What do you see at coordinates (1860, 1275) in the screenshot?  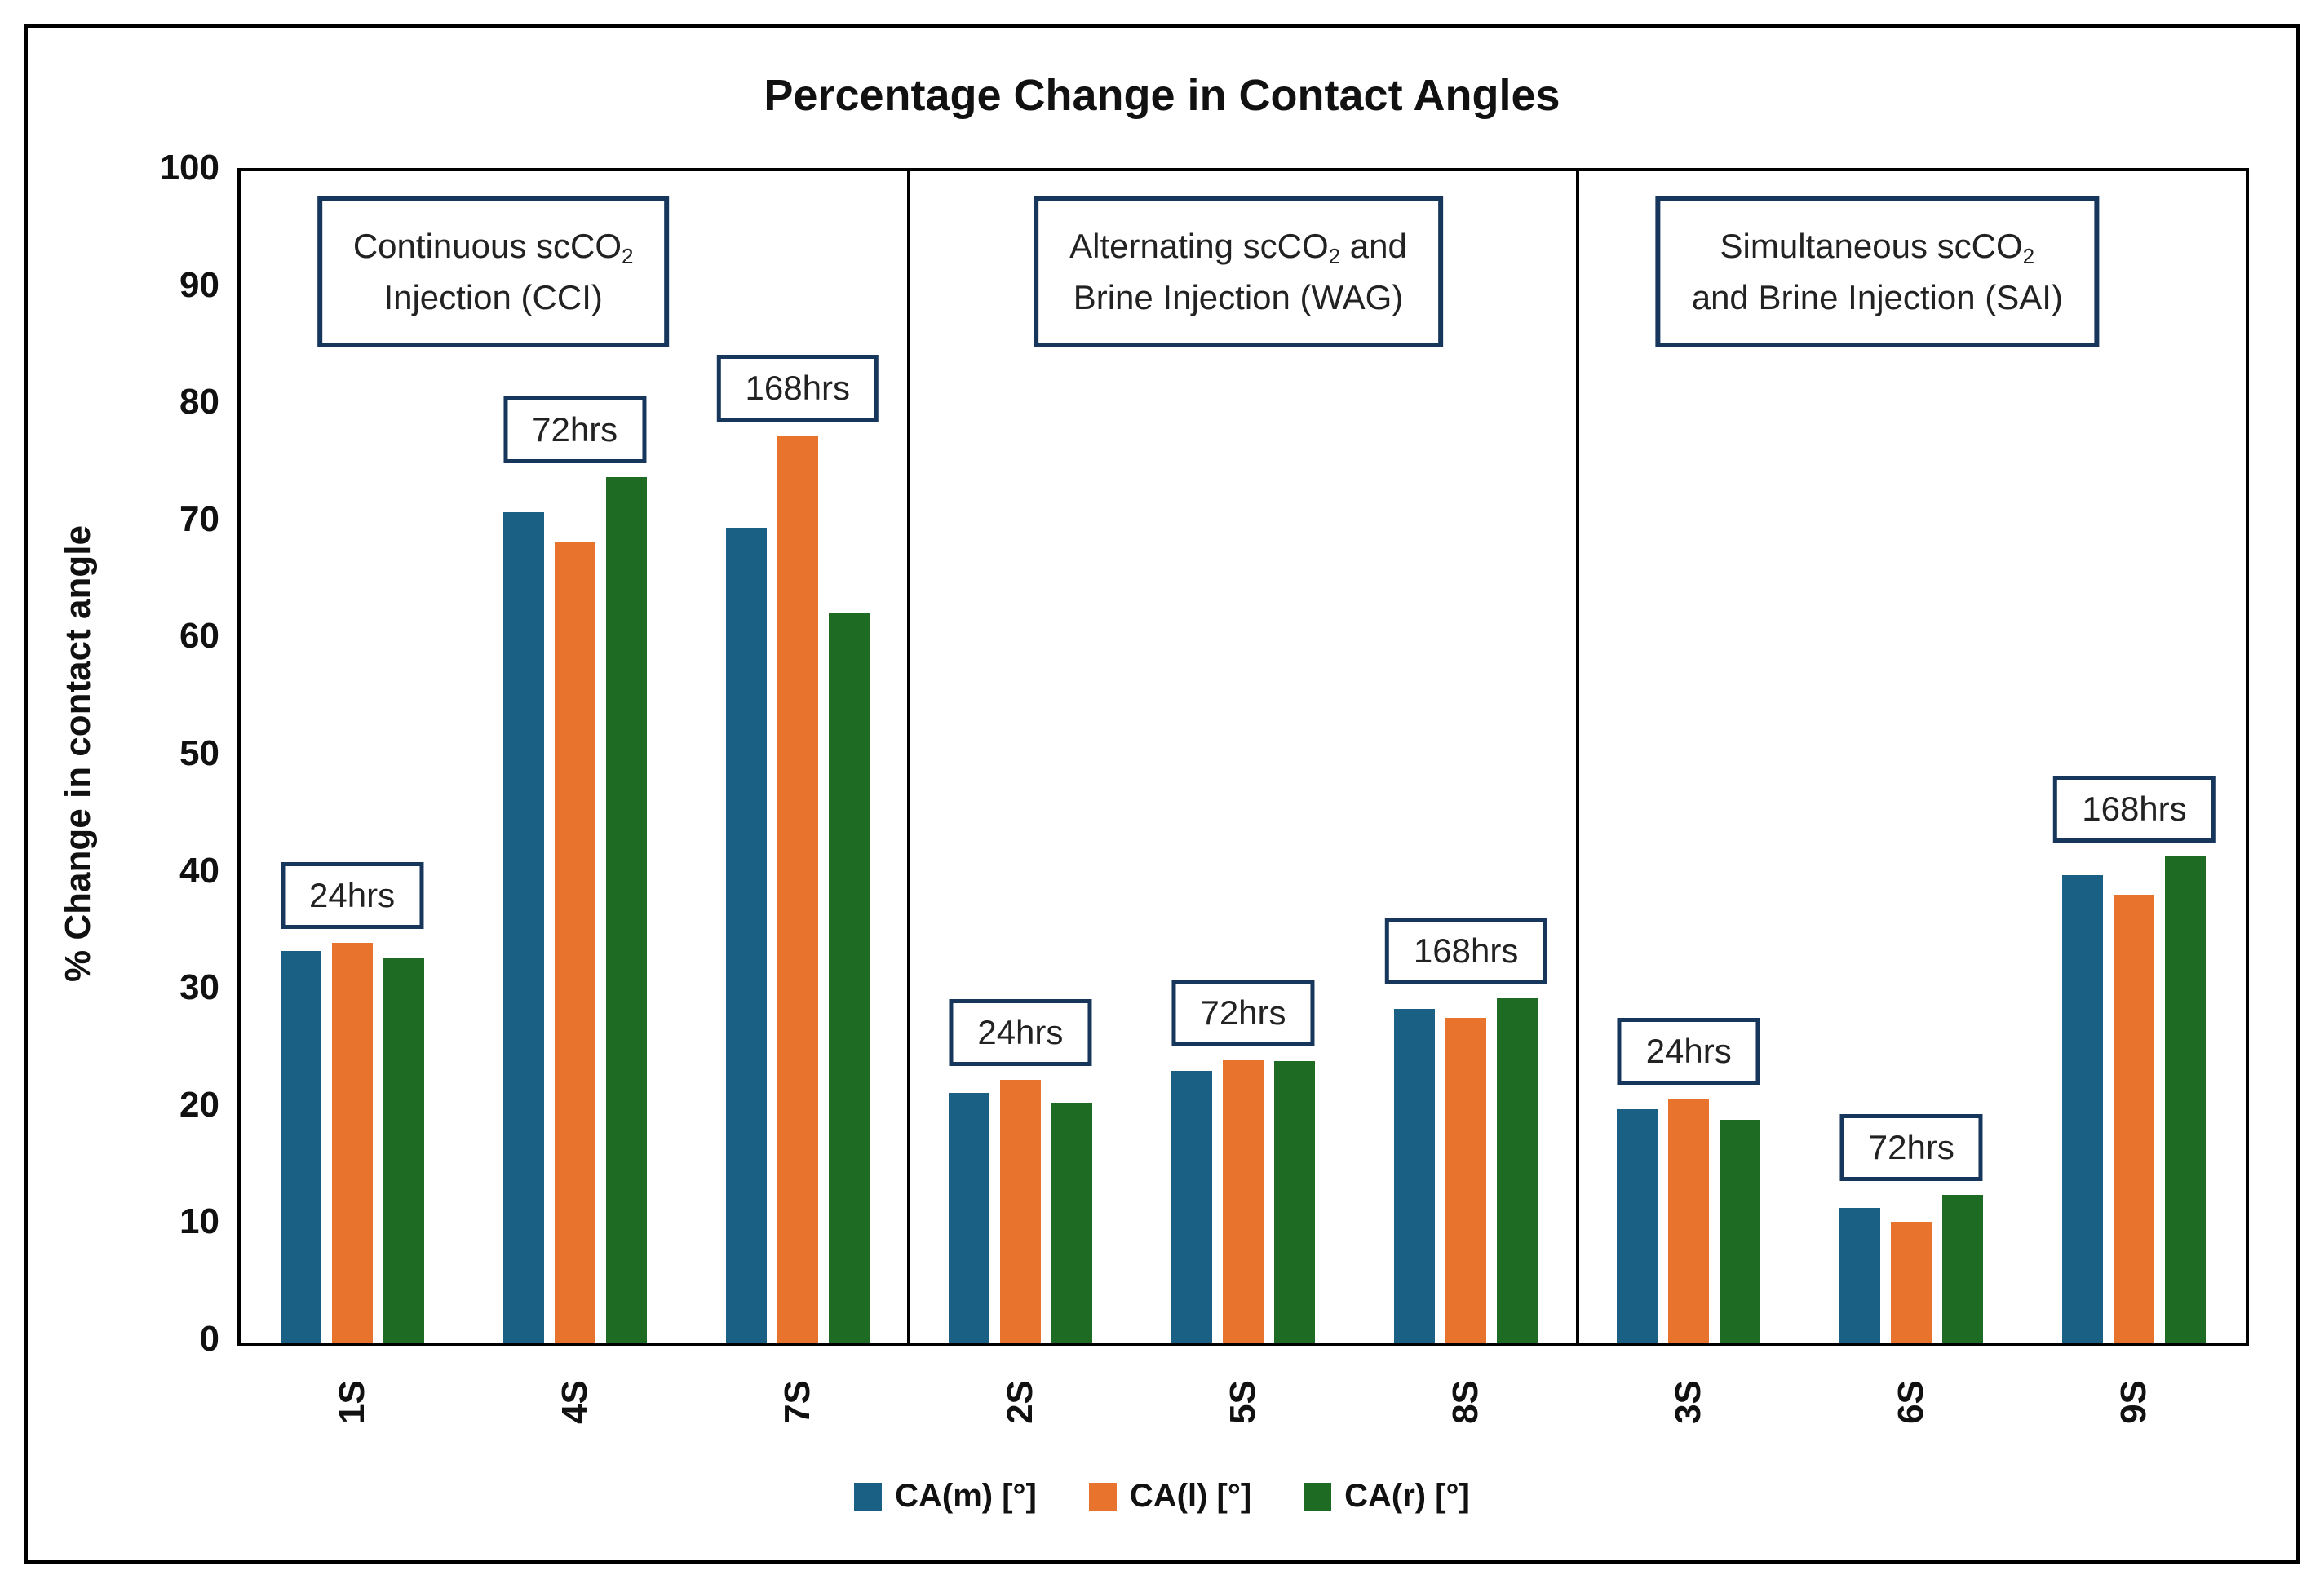 I see `bar-6s-series1` at bounding box center [1860, 1275].